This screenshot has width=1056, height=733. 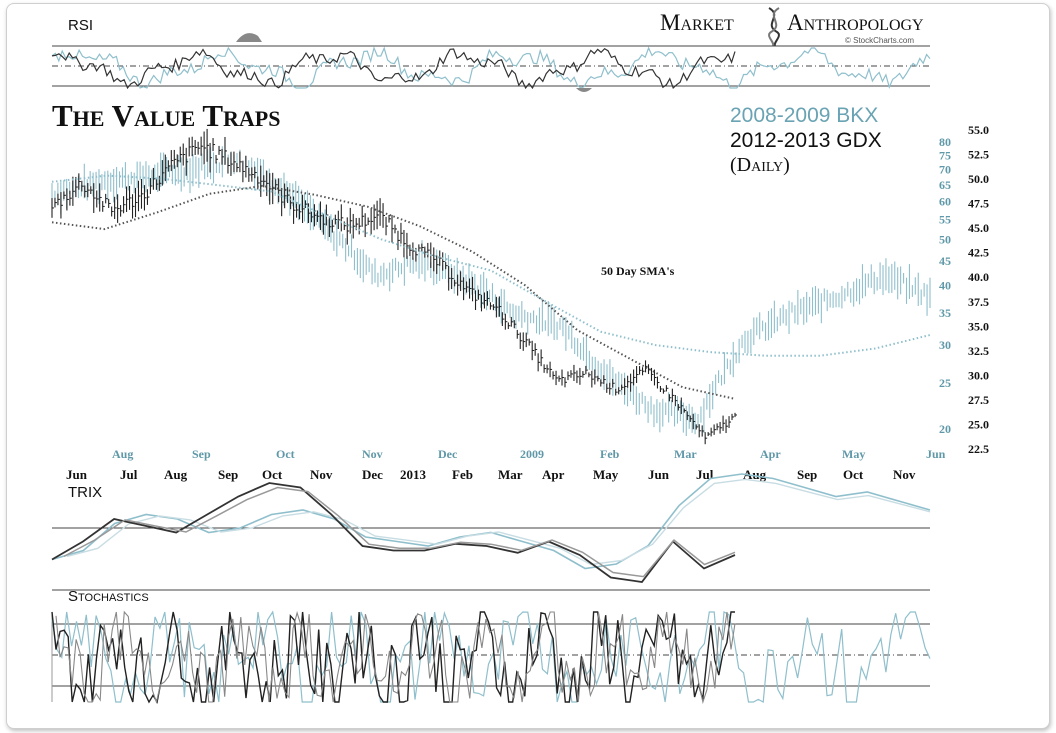 What do you see at coordinates (697, 22) in the screenshot?
I see `brand-word-market: Market` at bounding box center [697, 22].